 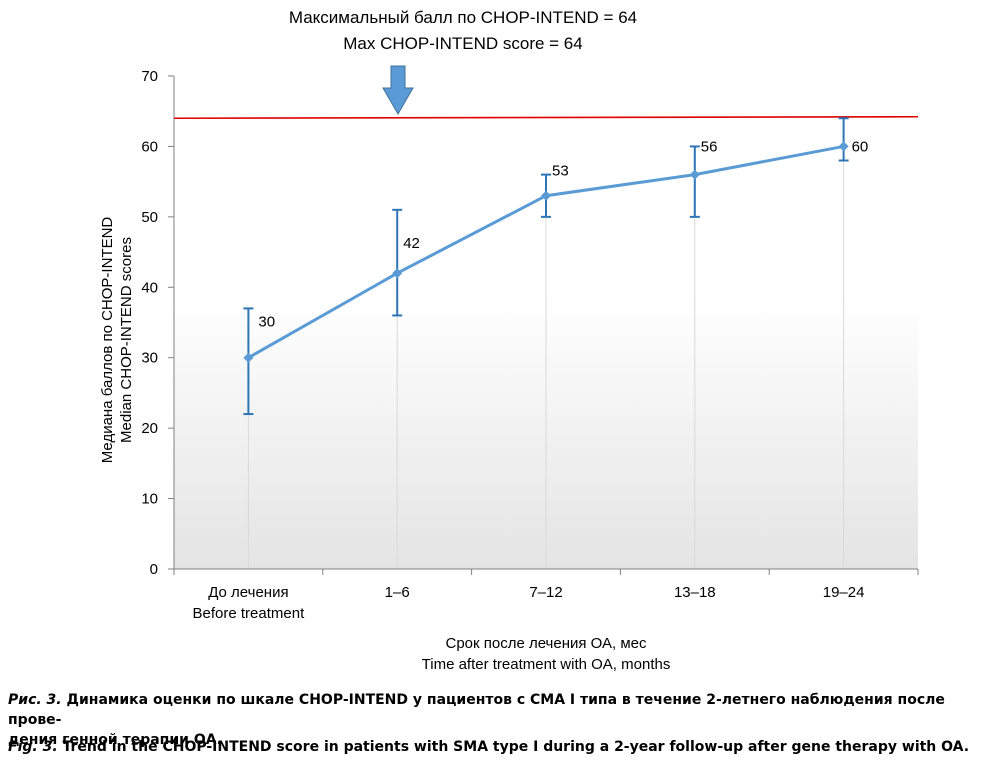 What do you see at coordinates (545, 592) in the screenshot?
I see `x-tick-label: 7–12` at bounding box center [545, 592].